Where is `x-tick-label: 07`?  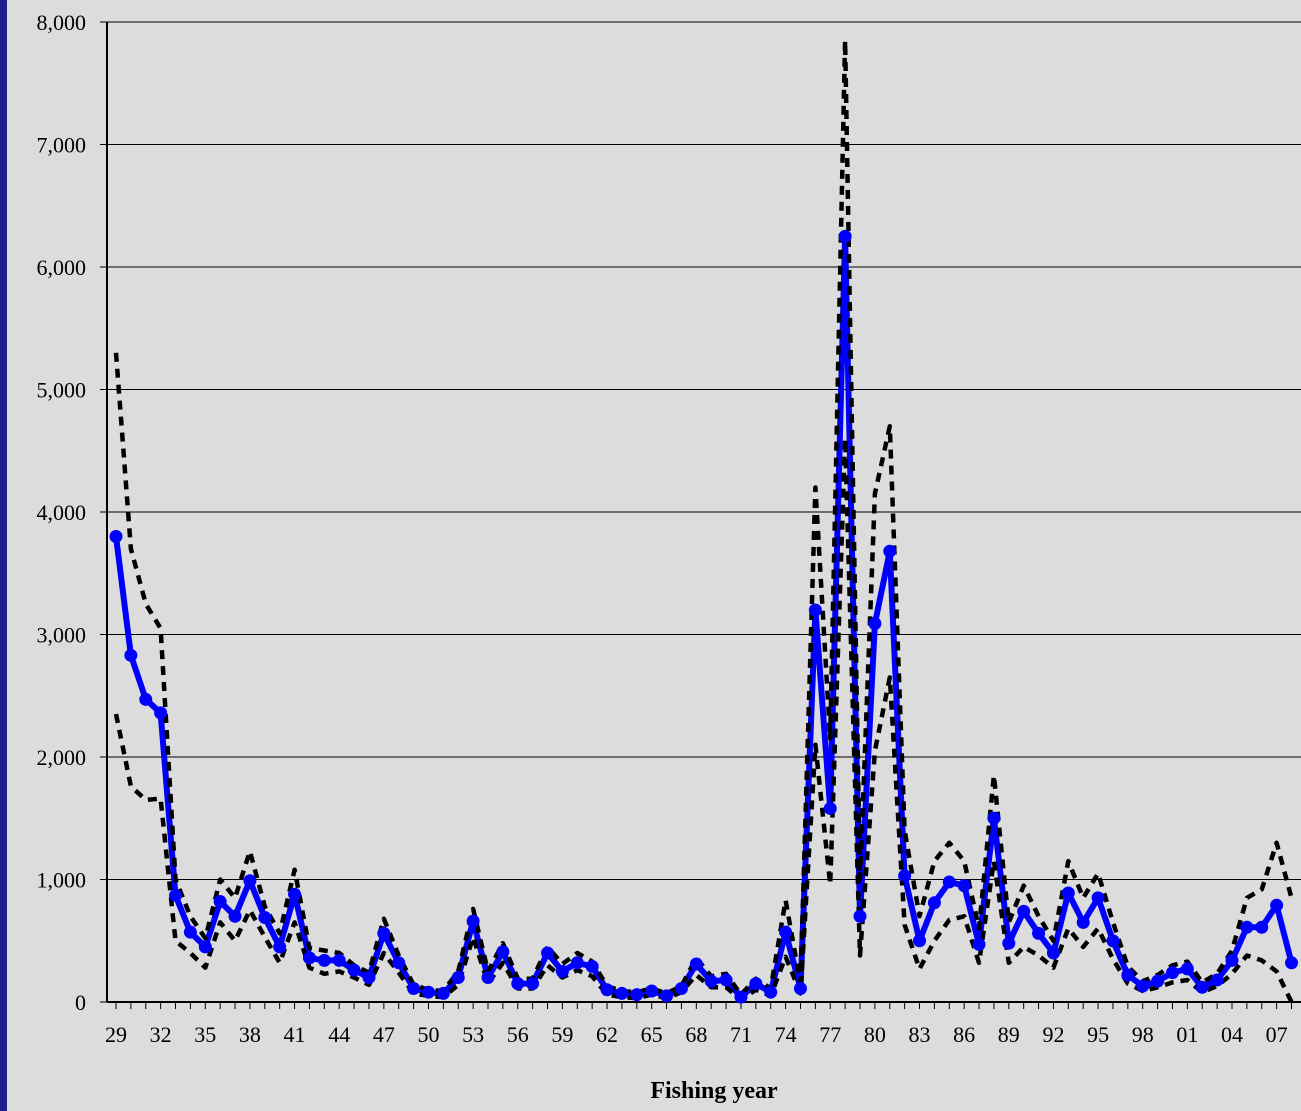
x-tick-label: 07 is located at coordinates (1277, 1034).